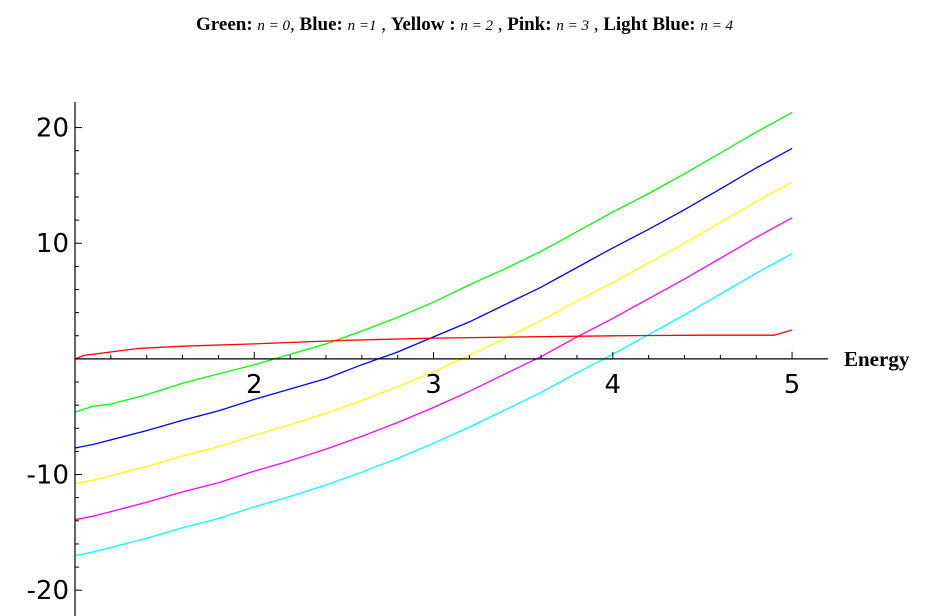 This screenshot has width=929, height=616. Describe the element at coordinates (248, 24) in the screenshot. I see `title-segment-green: Green: n = 0,` at that location.